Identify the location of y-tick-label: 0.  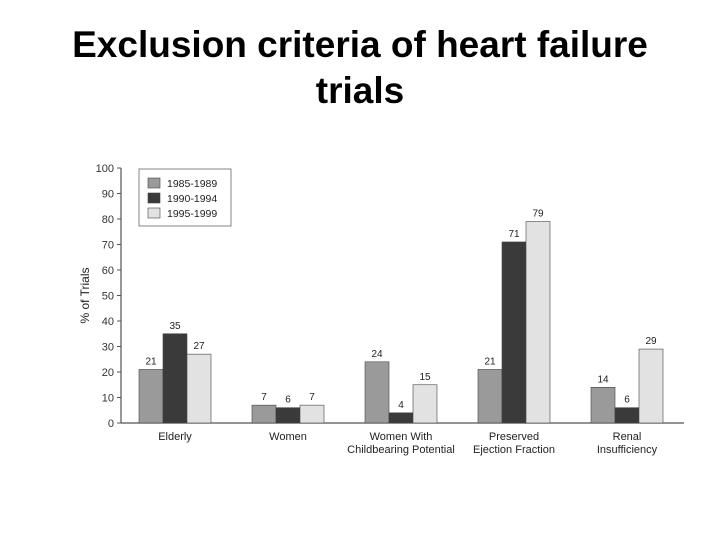
(111, 424).